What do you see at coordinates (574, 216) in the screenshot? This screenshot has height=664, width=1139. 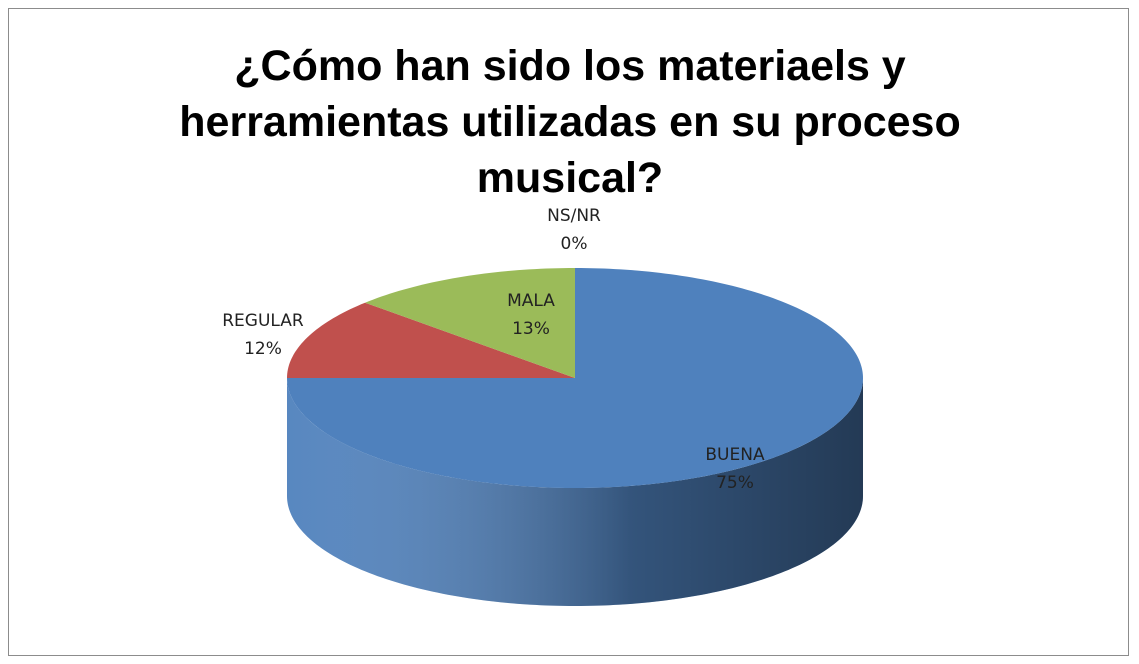 I see `slice-label: NS/NR` at bounding box center [574, 216].